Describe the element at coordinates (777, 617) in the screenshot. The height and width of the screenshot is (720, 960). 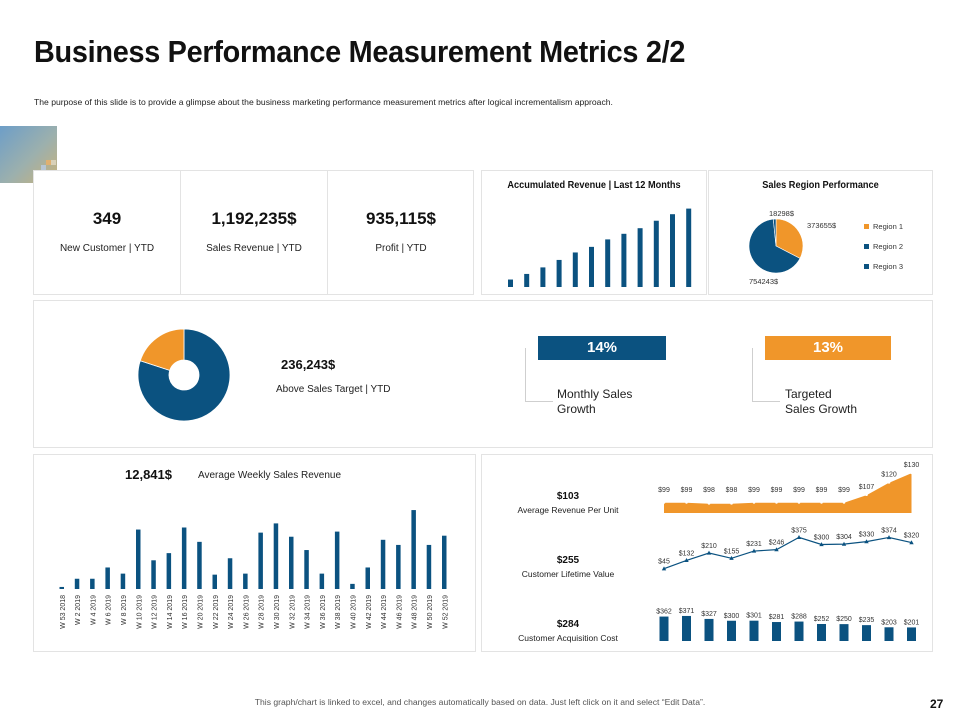
I see `acquisition-cost-data-label: $281` at that location.